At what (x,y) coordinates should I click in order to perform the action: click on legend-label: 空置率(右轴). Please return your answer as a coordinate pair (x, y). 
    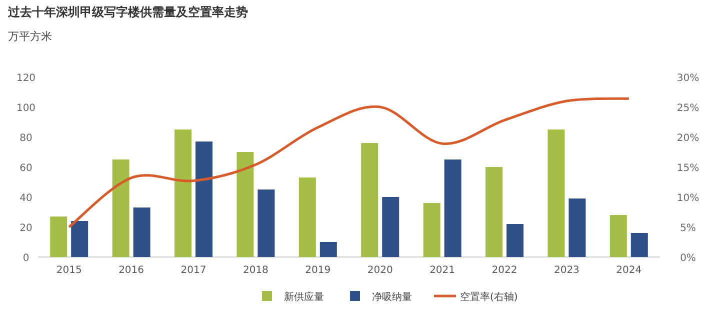
    Looking at the image, I should click on (489, 297).